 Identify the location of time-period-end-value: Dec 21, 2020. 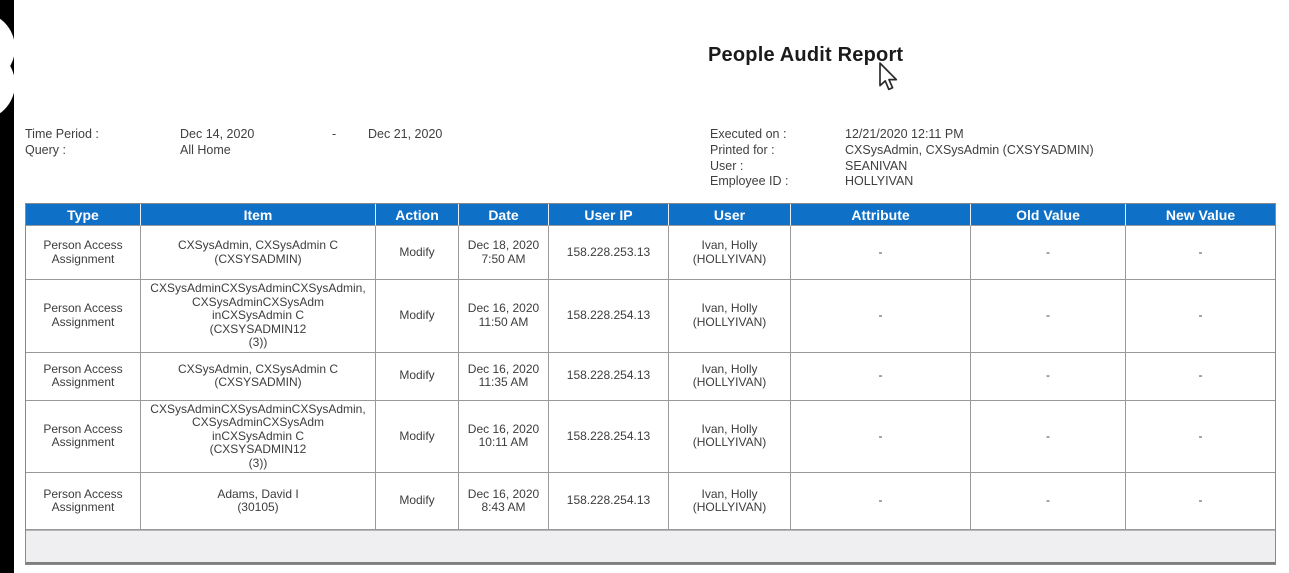
(405, 134).